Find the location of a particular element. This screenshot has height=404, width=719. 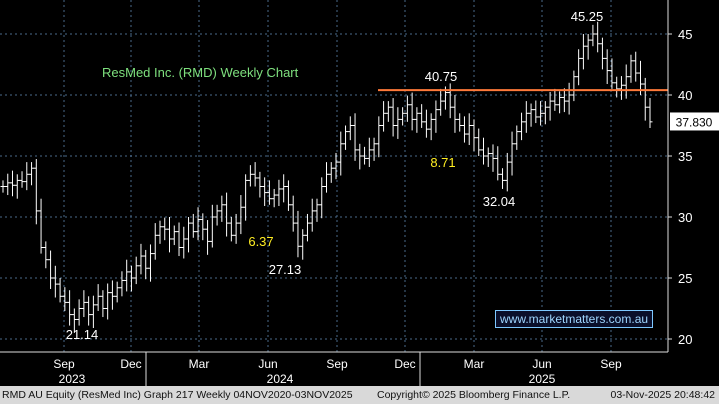

last-price-label: 37.830 is located at coordinates (694, 122).